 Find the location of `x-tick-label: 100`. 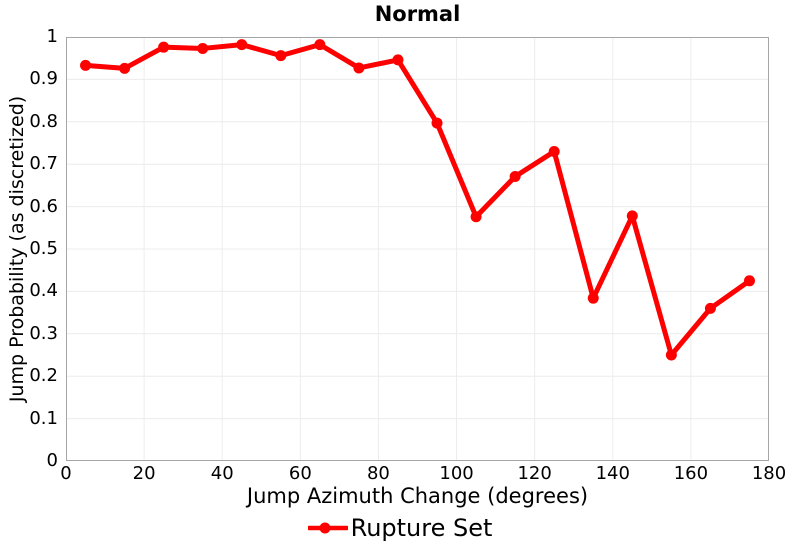

x-tick-label: 100 is located at coordinates (456, 473).